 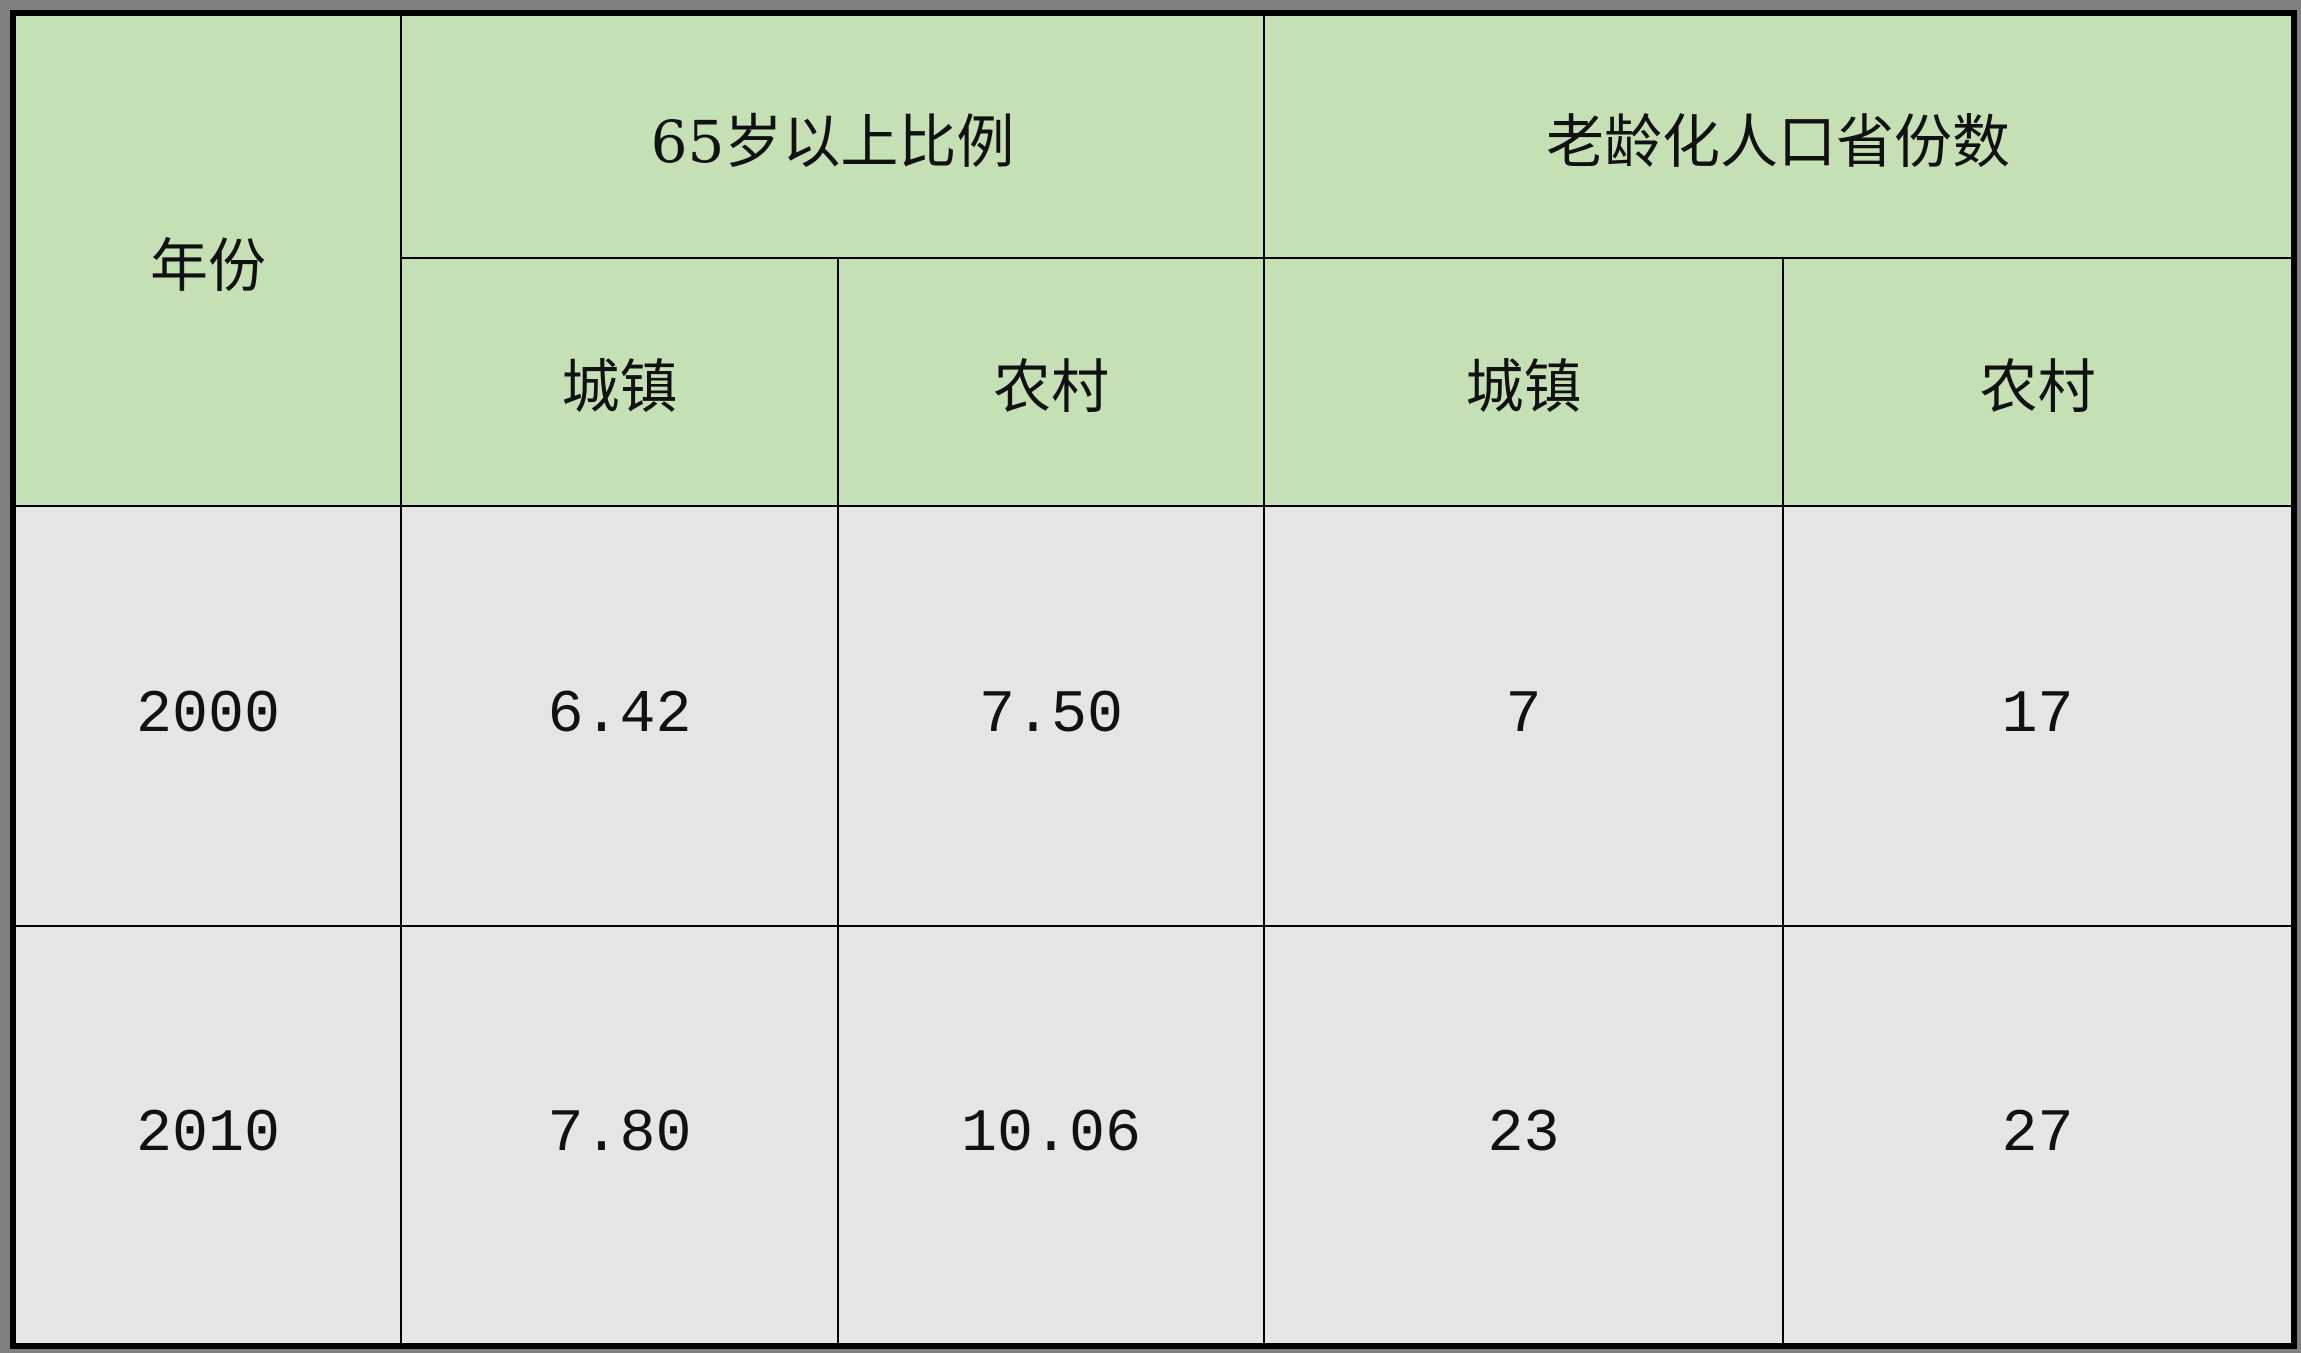 I want to click on cell-value: 7.80, so click(x=619, y=1136).